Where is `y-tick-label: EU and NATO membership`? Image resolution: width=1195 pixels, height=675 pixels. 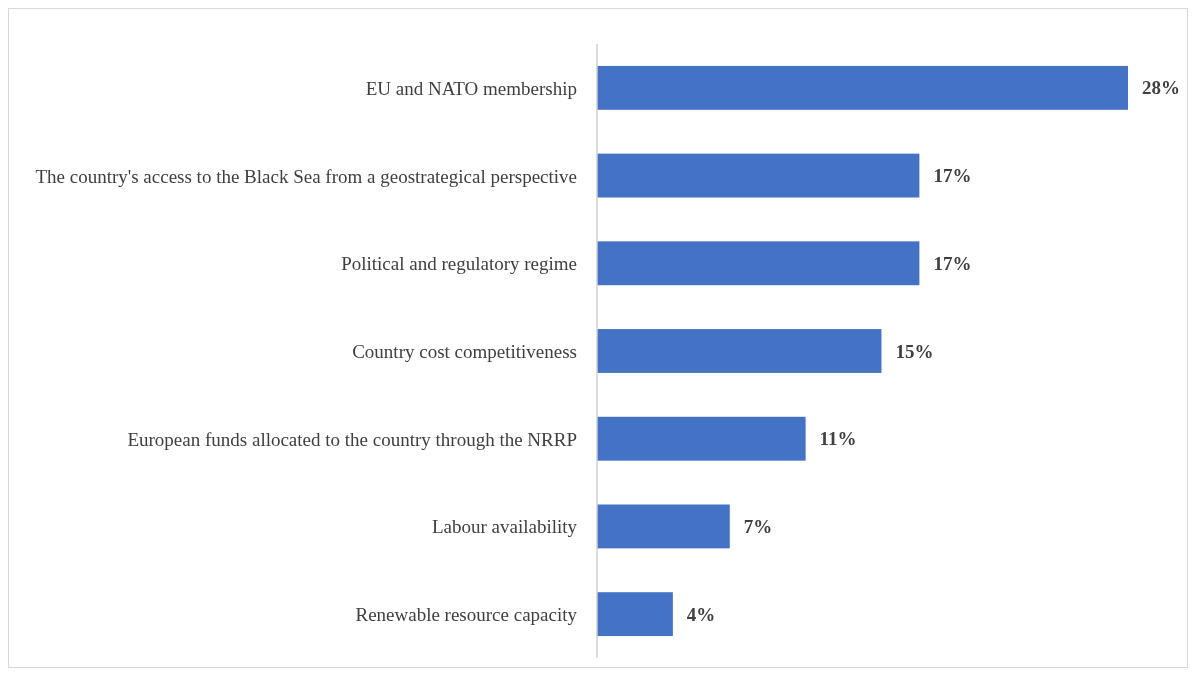
y-tick-label: EU and NATO membership is located at coordinates (471, 88).